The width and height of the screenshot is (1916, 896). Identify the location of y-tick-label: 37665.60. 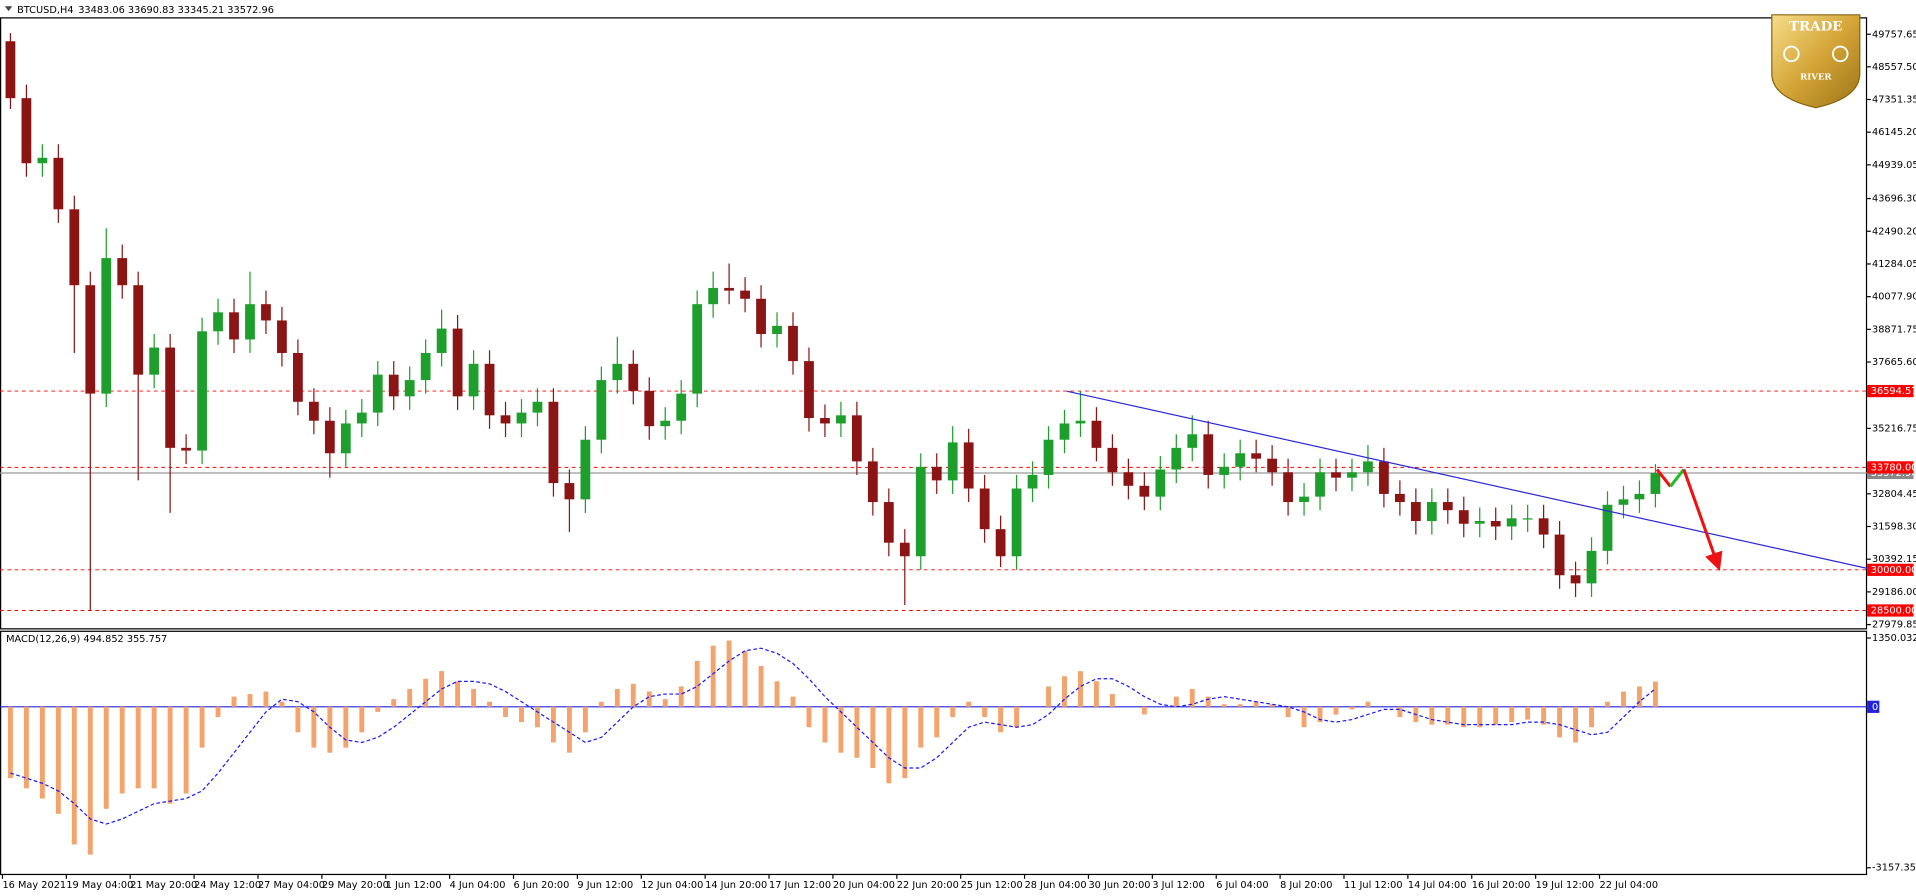
(1894, 362).